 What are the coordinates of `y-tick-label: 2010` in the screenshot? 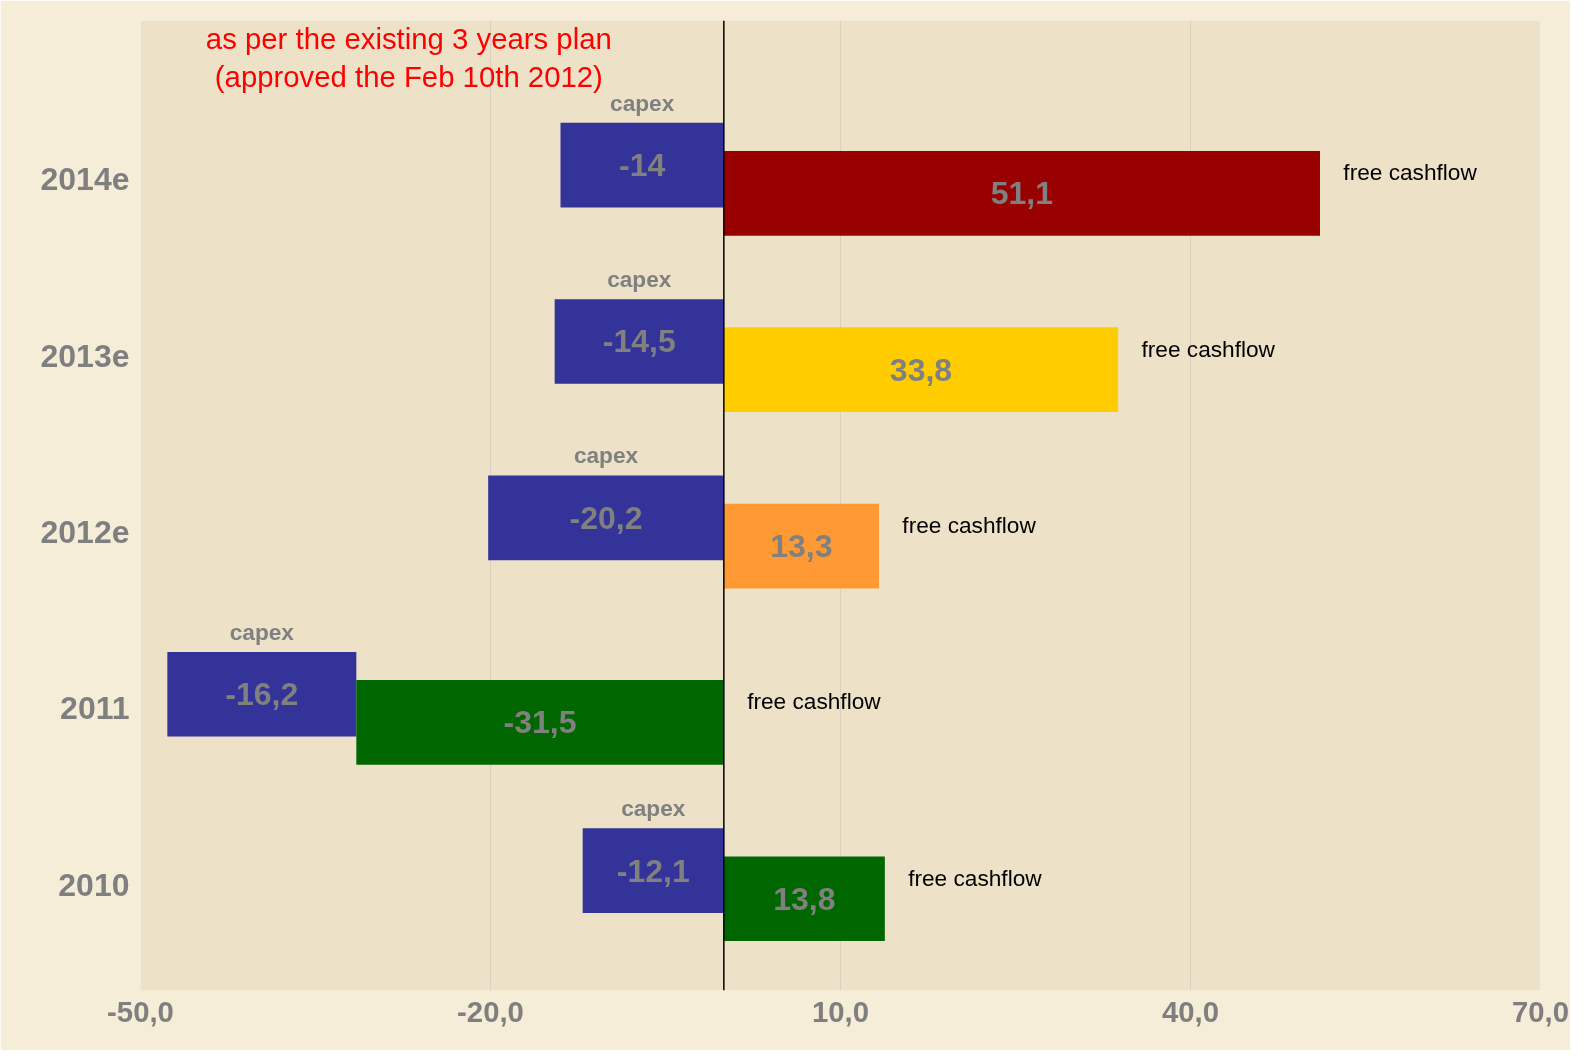 It's located at (94, 884).